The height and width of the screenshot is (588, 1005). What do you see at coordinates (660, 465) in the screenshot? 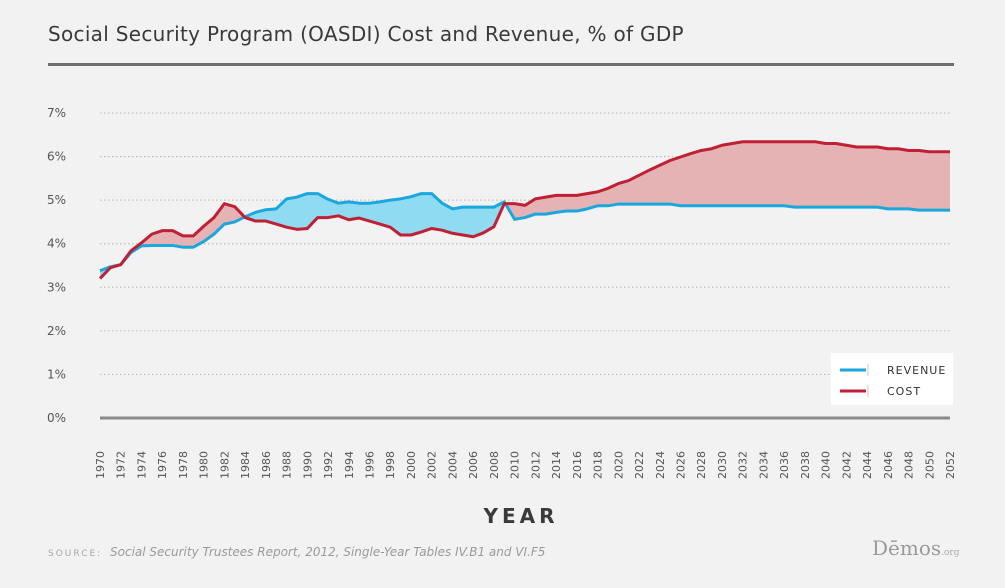
I see `x-tick-label: 2024` at bounding box center [660, 465].